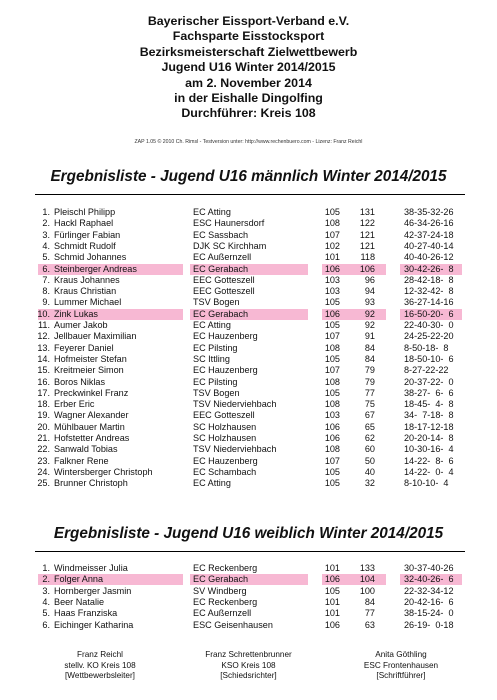 This screenshot has height=700, width=497. I want to click on header-line-category: Jugend U16 Winter 2014/2015, so click(248, 67).